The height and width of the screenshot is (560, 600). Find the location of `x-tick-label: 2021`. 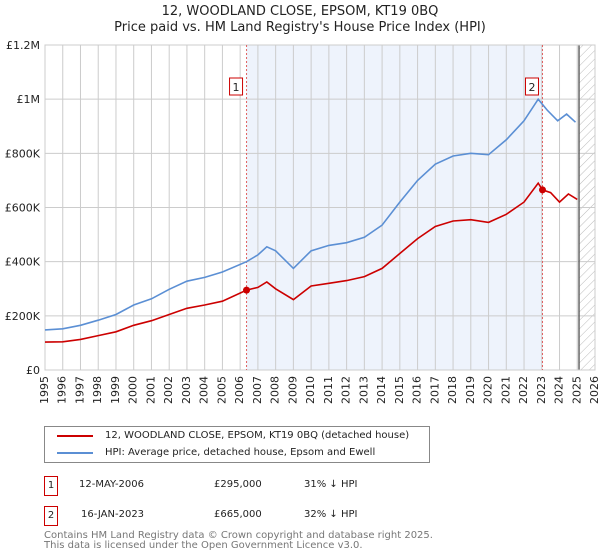

x-tick-label: 2021 is located at coordinates (505, 390).